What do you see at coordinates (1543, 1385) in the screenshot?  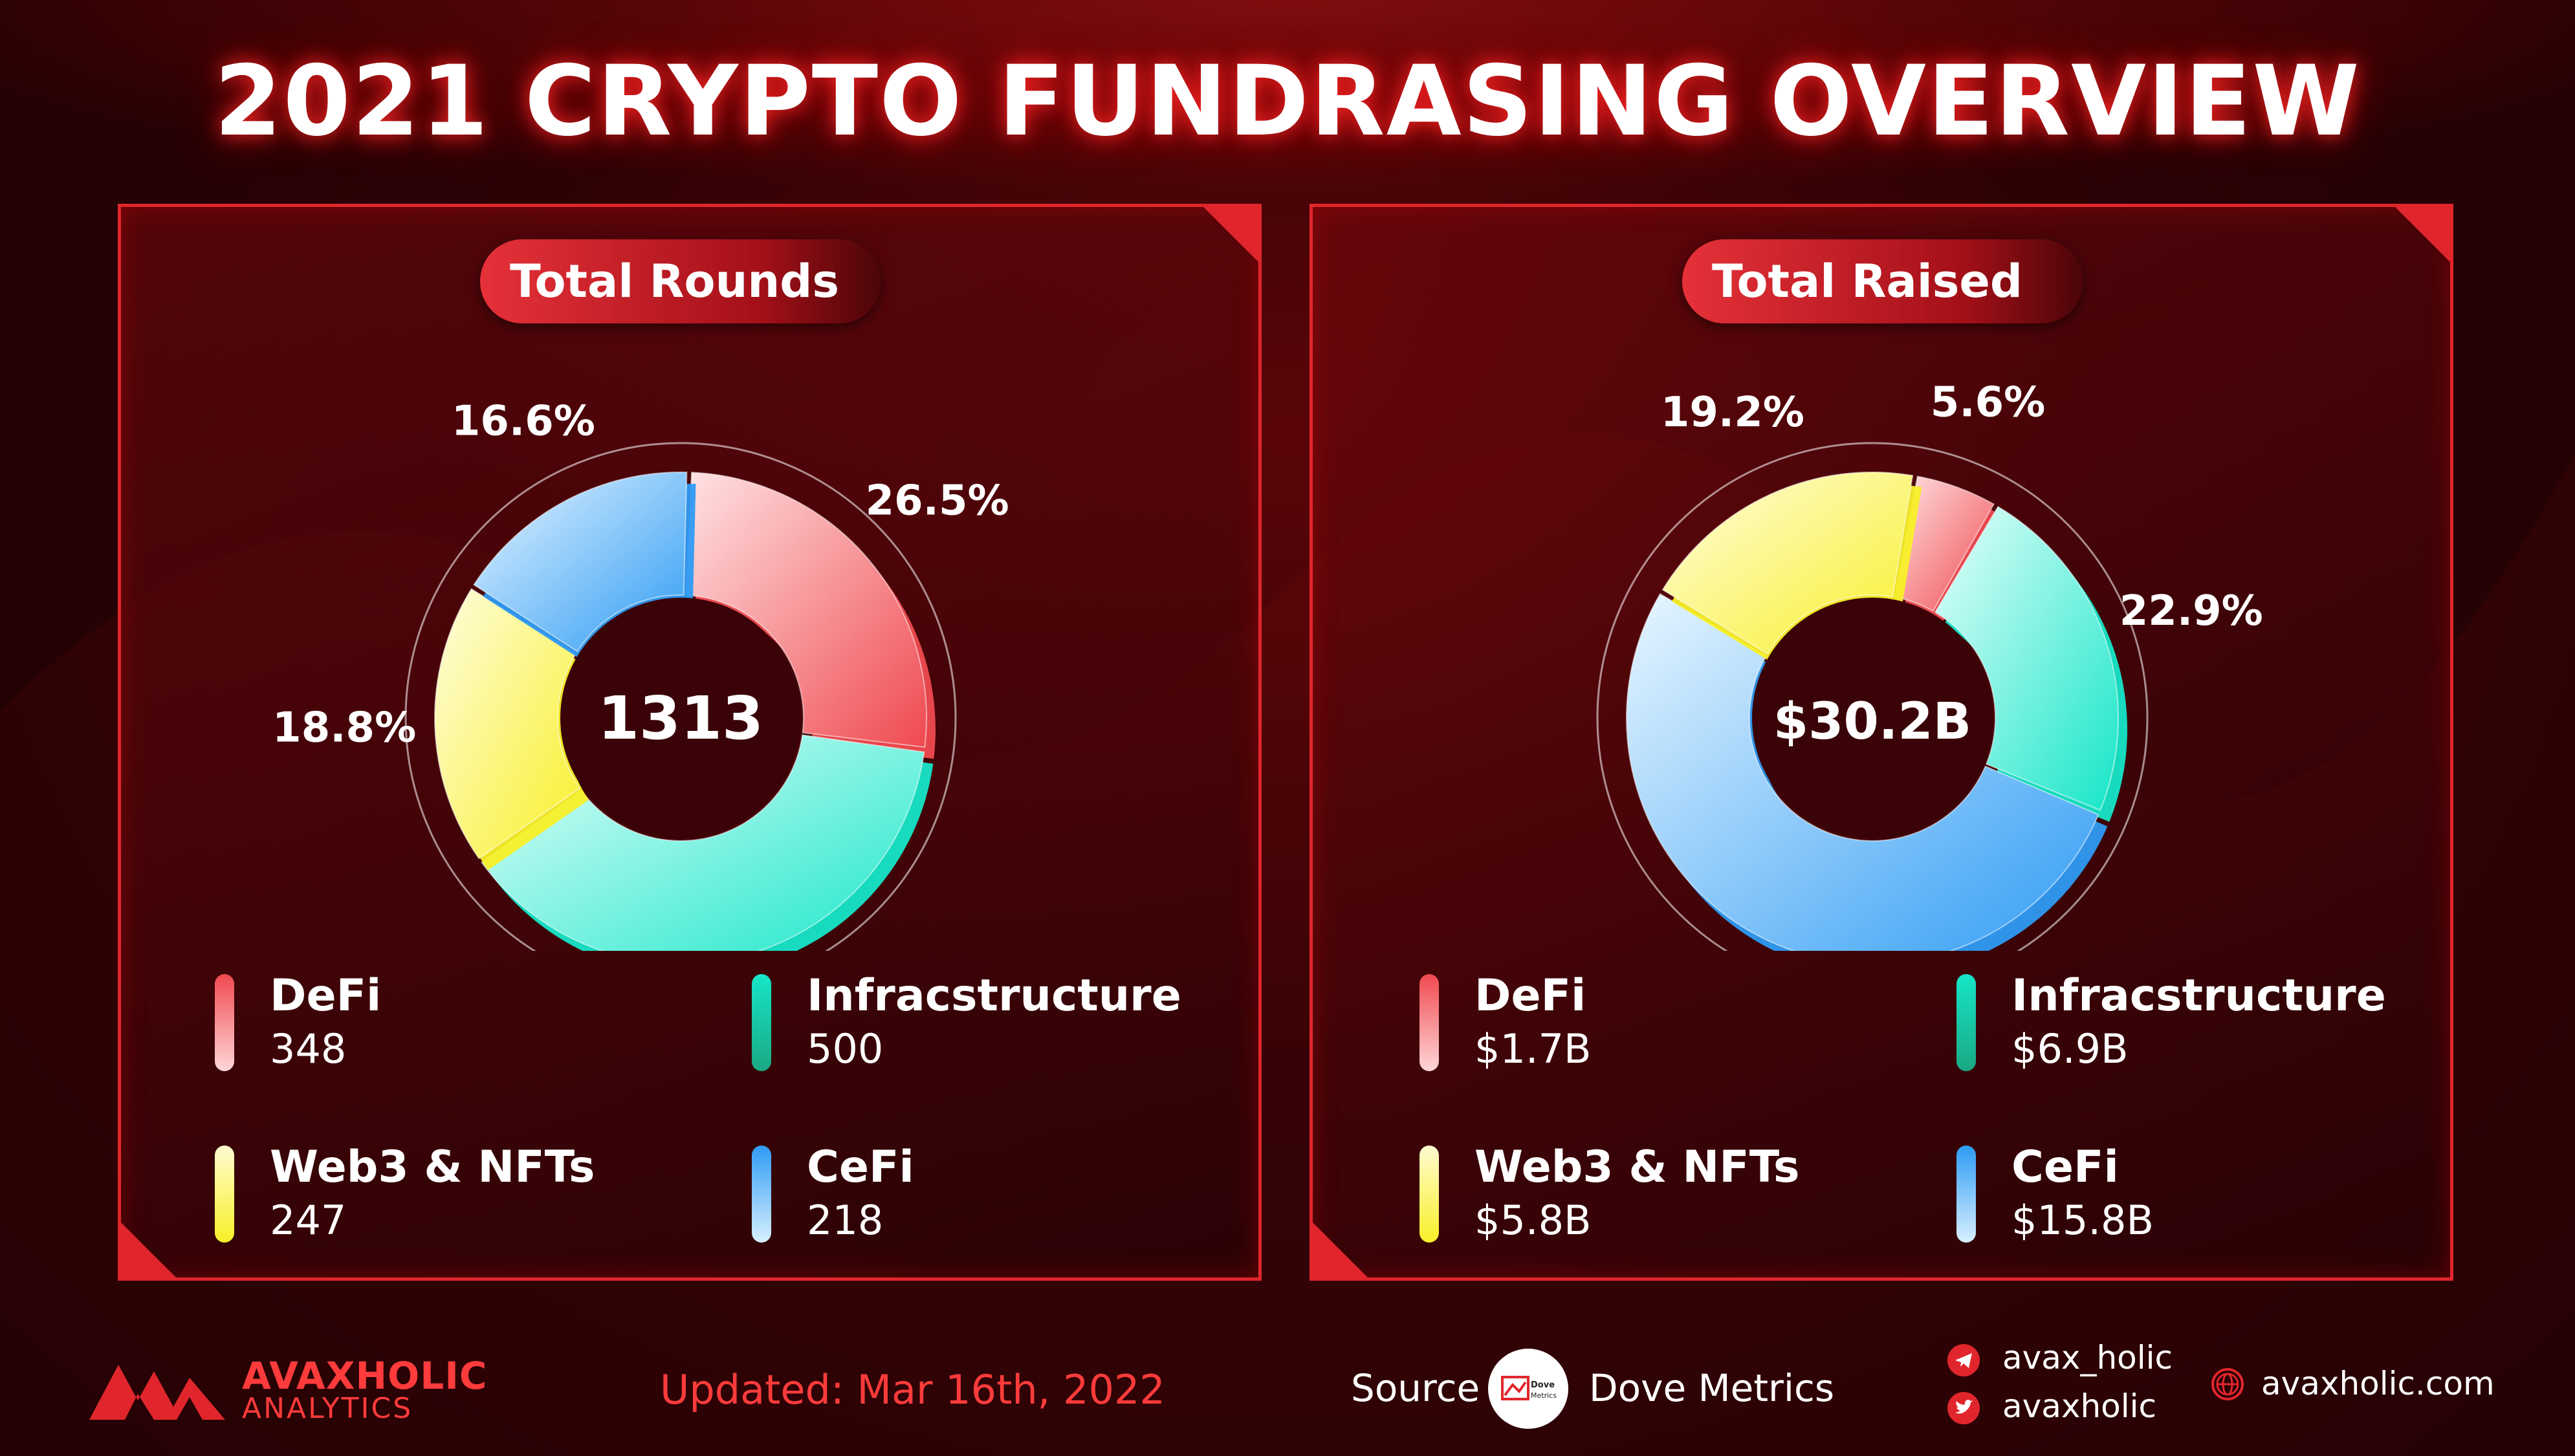 I see `svg-text: Dove` at bounding box center [1543, 1385].